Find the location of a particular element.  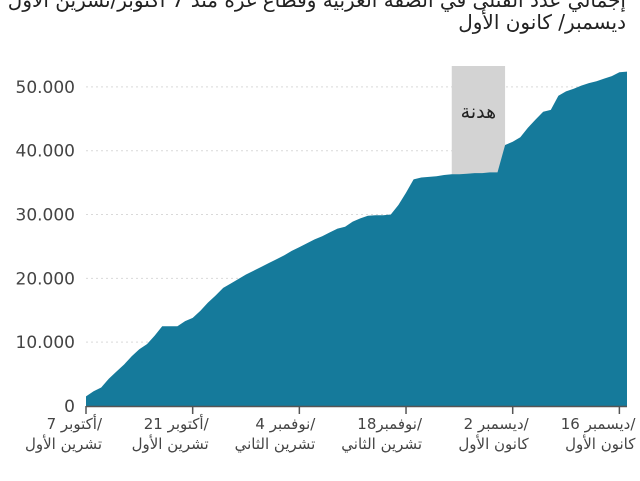

x-tick-label-3: 18نوفمبر/تشرين الثاني is located at coordinates (382, 434).